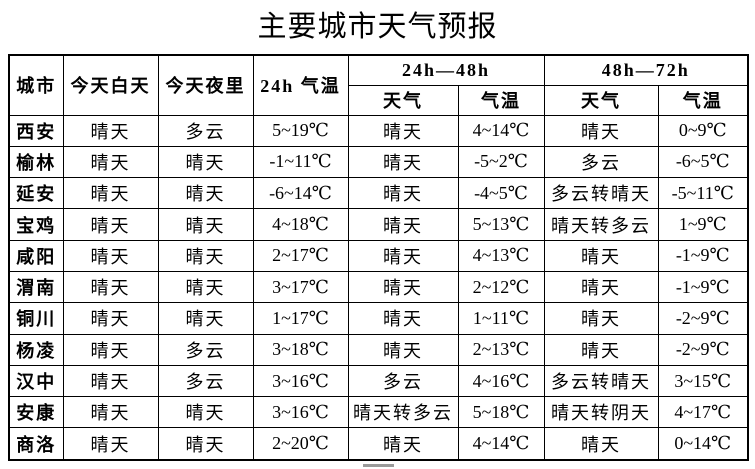  What do you see at coordinates (300, 318) in the screenshot?
I see `temp-24h-cell: 1~17℃` at bounding box center [300, 318].